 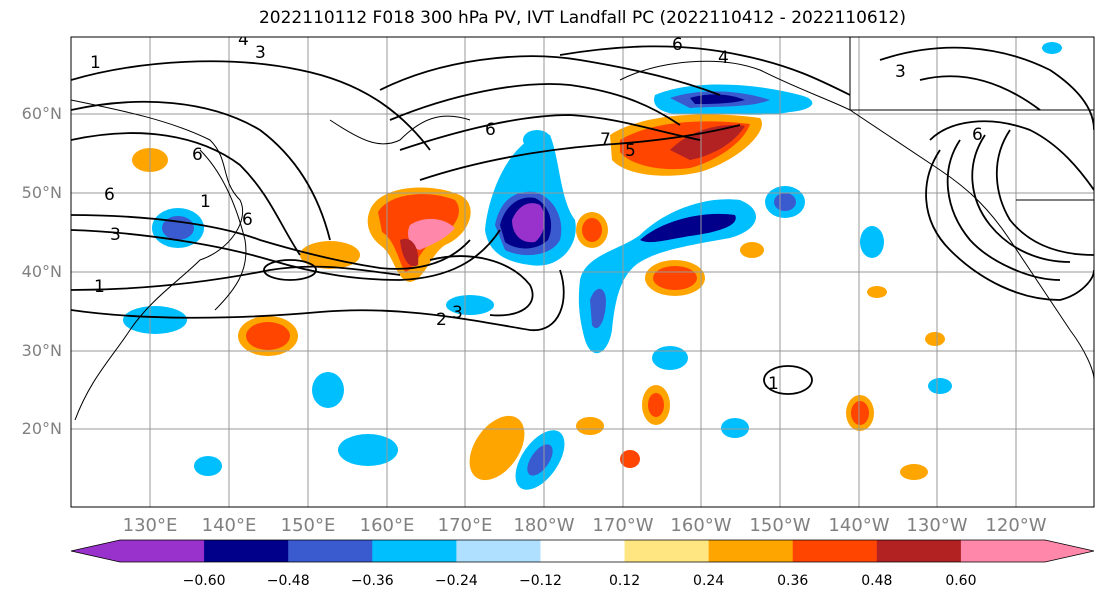 What do you see at coordinates (544, 525) in the screenshot?
I see `lon-label: 180°W` at bounding box center [544, 525].